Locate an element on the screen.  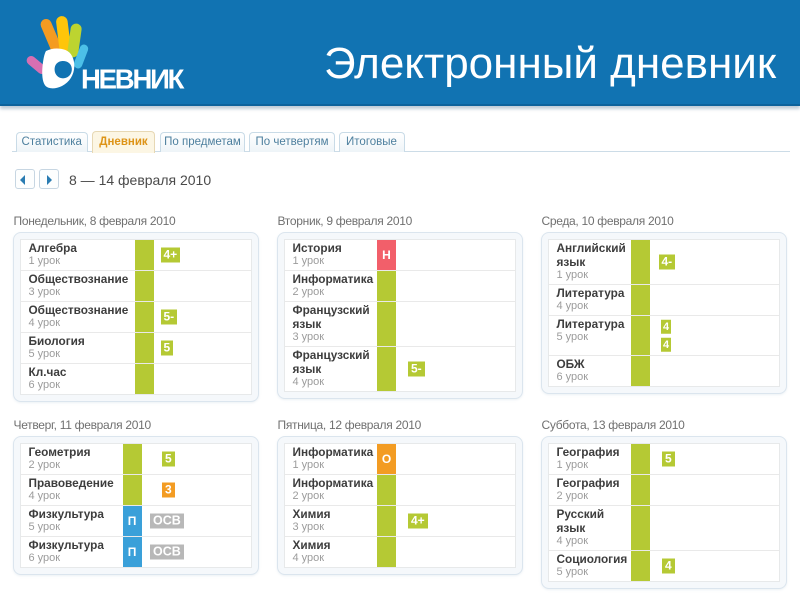
svg-text: НЕВНИК is located at coordinates (133, 79).